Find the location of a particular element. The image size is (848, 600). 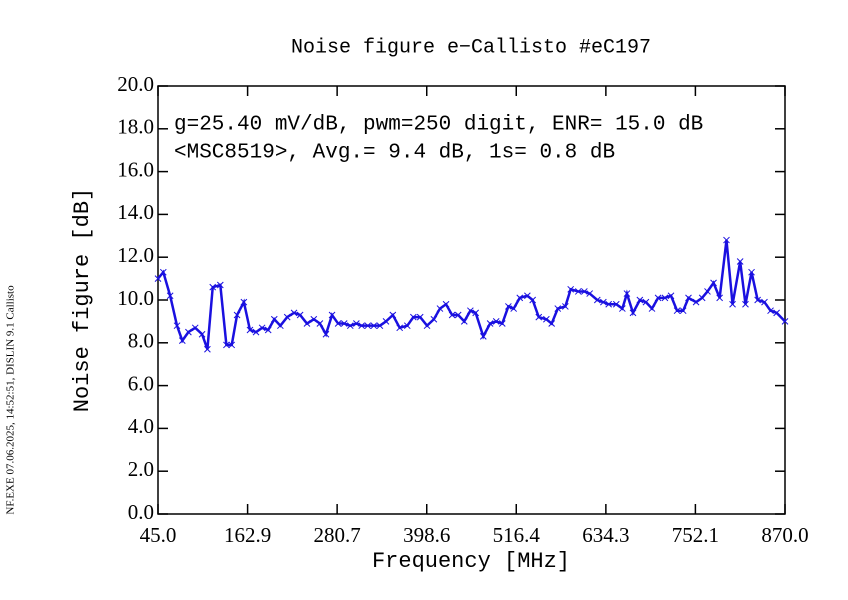

y-tick-label: 16.0 is located at coordinates (135, 169).